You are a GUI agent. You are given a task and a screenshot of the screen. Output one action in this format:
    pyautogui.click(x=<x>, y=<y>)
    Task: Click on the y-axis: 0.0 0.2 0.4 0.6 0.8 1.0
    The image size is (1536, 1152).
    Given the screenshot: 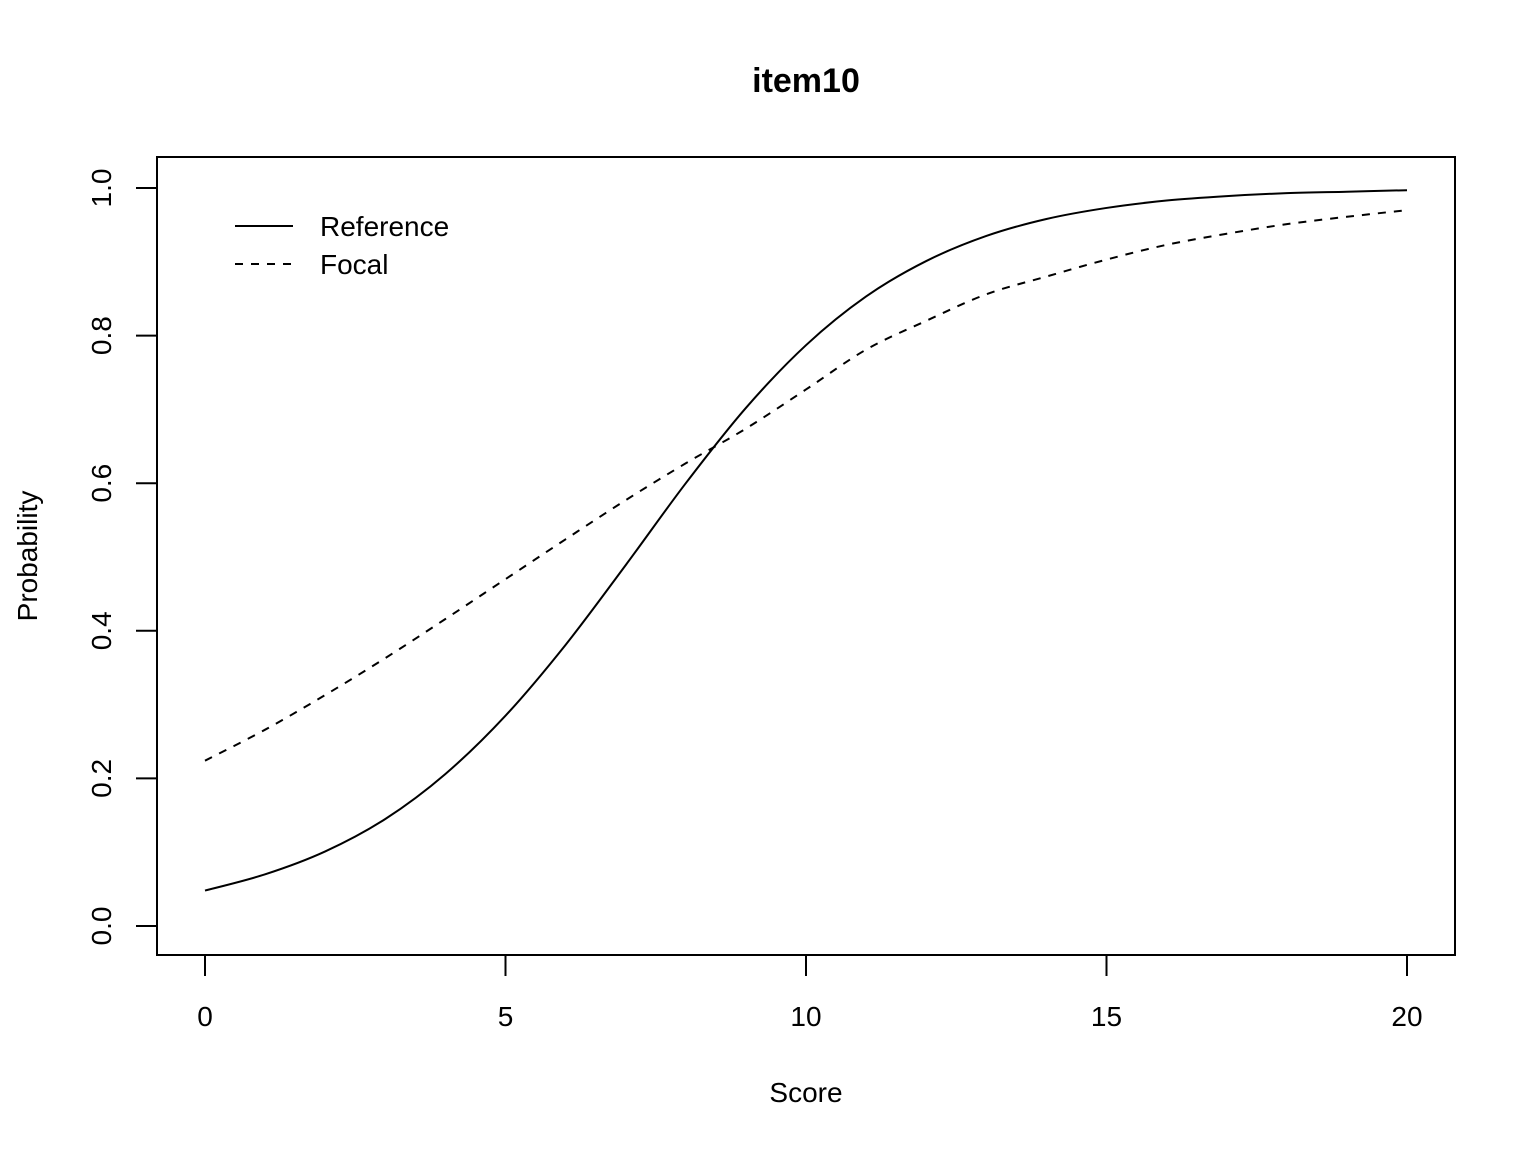 What is the action you would take?
    pyautogui.click(x=122, y=557)
    